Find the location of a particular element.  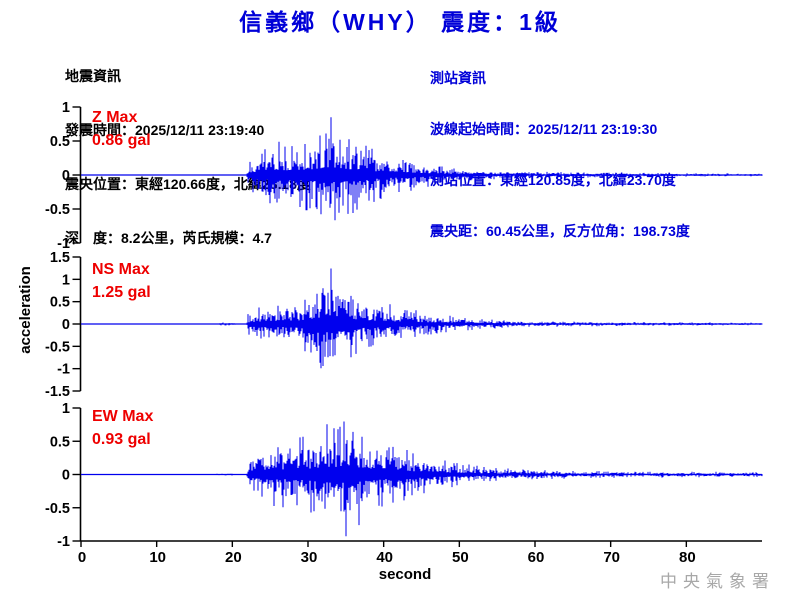

y-tick-label-EW: 0 is located at coordinates (66, 476).